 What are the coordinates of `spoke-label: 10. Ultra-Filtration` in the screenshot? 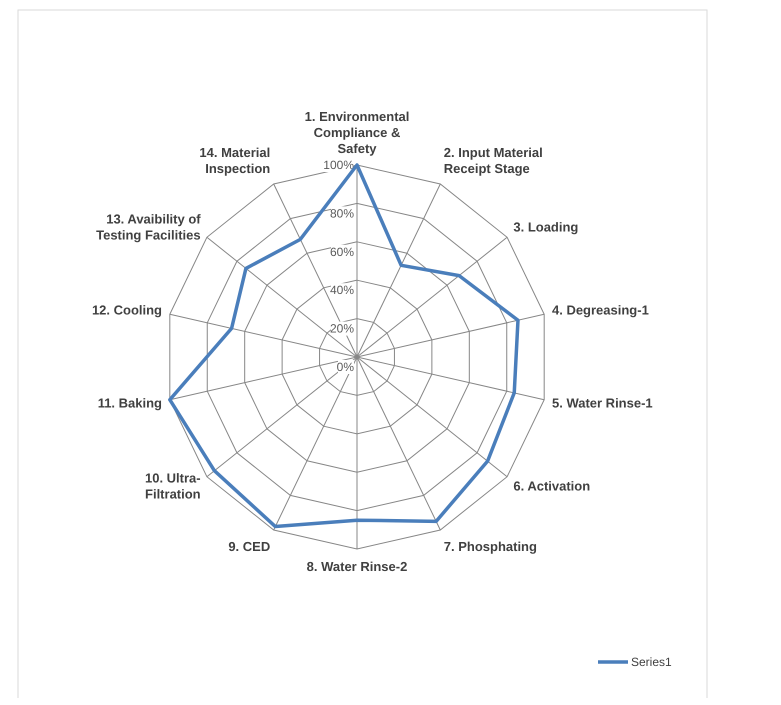 It's located at (172, 486).